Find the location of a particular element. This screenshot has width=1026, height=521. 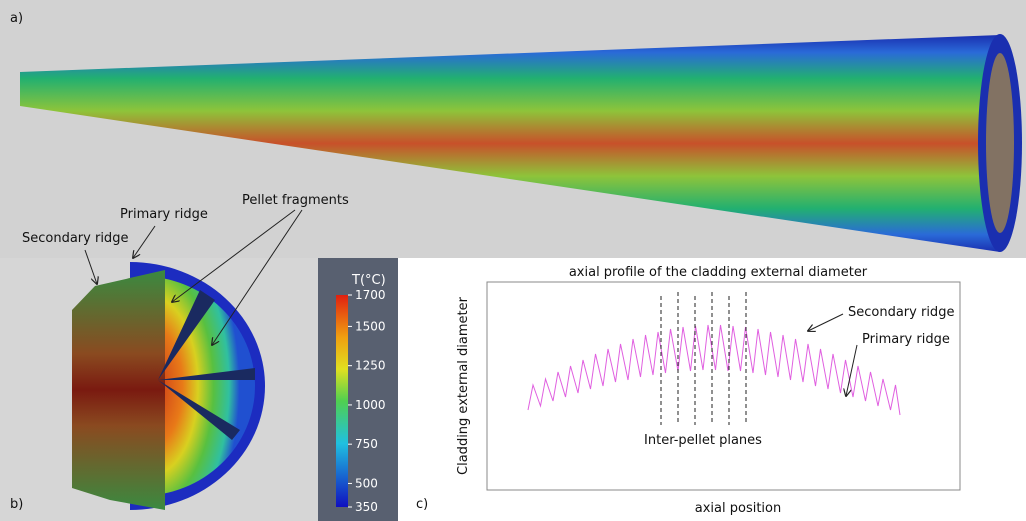

profile-curve is located at coordinates (714, 370).